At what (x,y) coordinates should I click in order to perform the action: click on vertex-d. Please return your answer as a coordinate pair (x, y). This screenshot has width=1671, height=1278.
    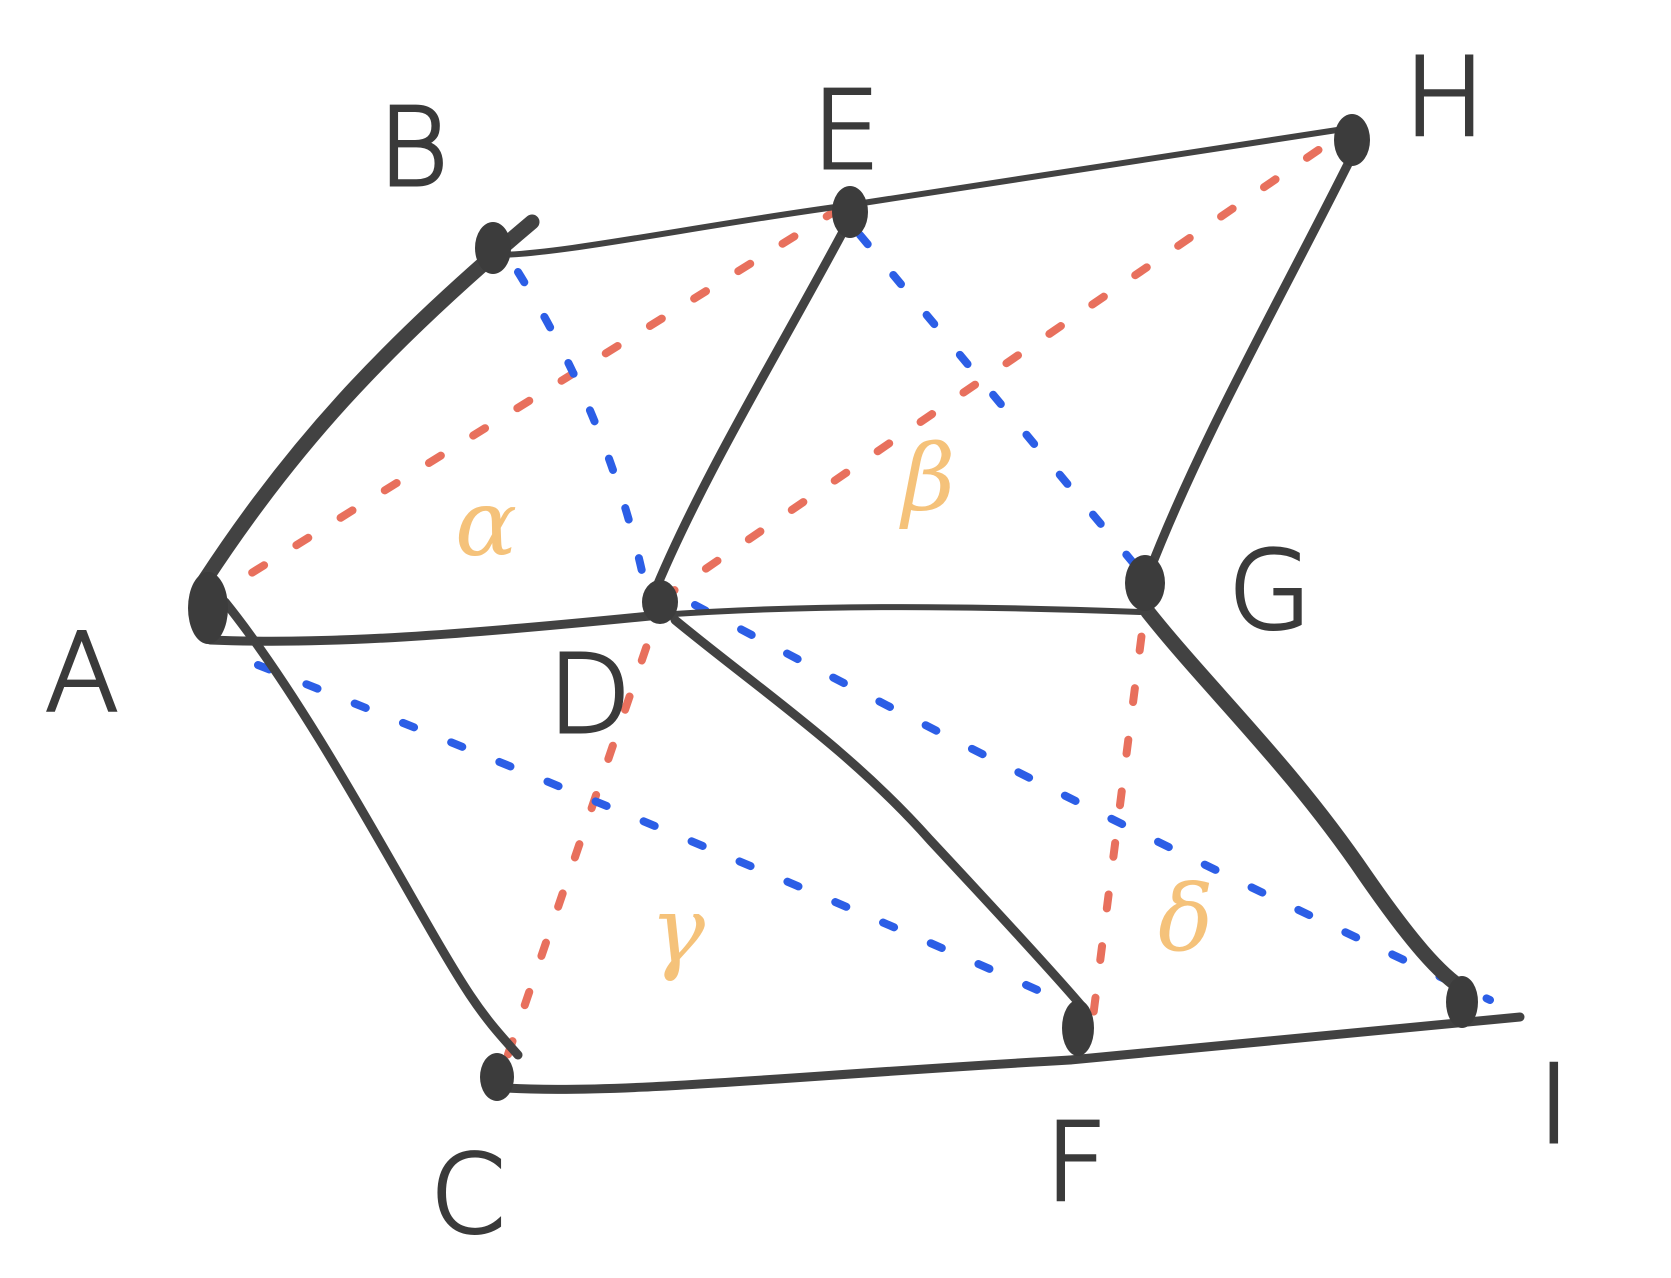
    Looking at the image, I should click on (660, 602).